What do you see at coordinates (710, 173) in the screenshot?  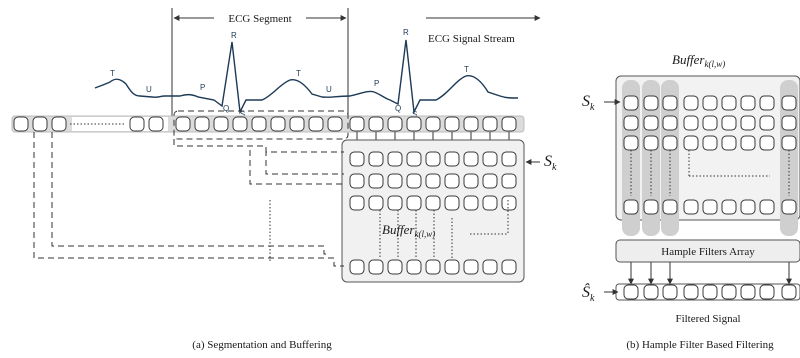 I see `buffer-dots-b` at bounding box center [710, 173].